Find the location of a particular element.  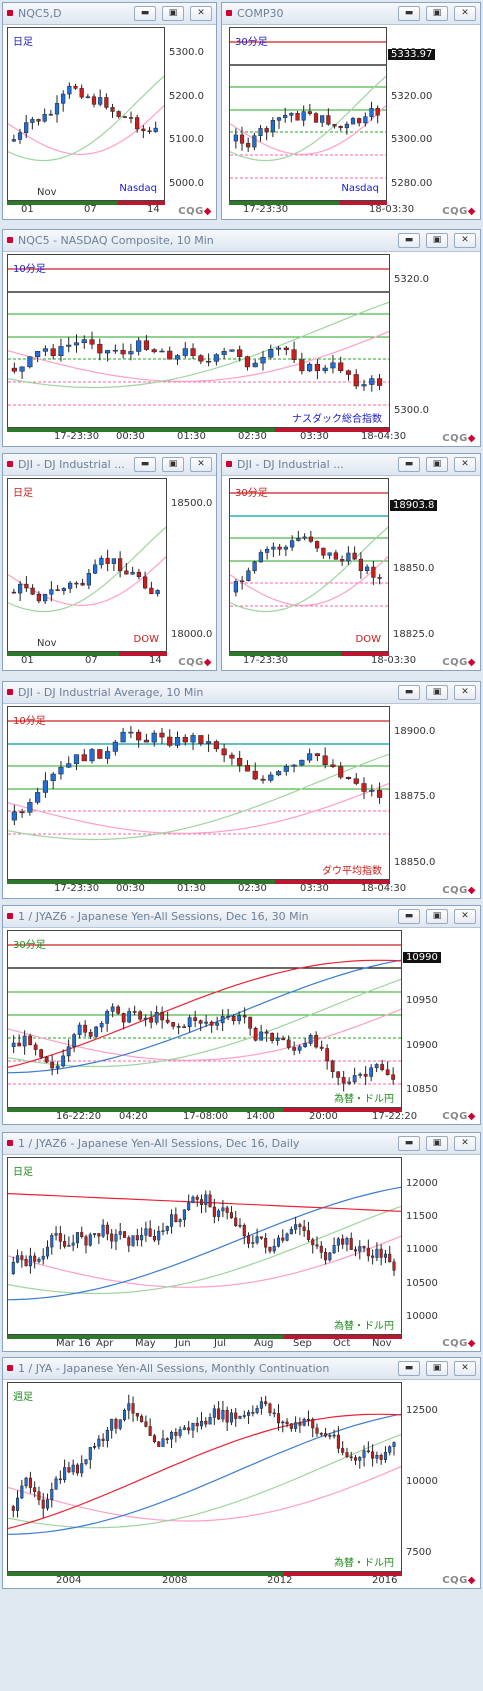

window-icon is located at coordinates (229, 13).